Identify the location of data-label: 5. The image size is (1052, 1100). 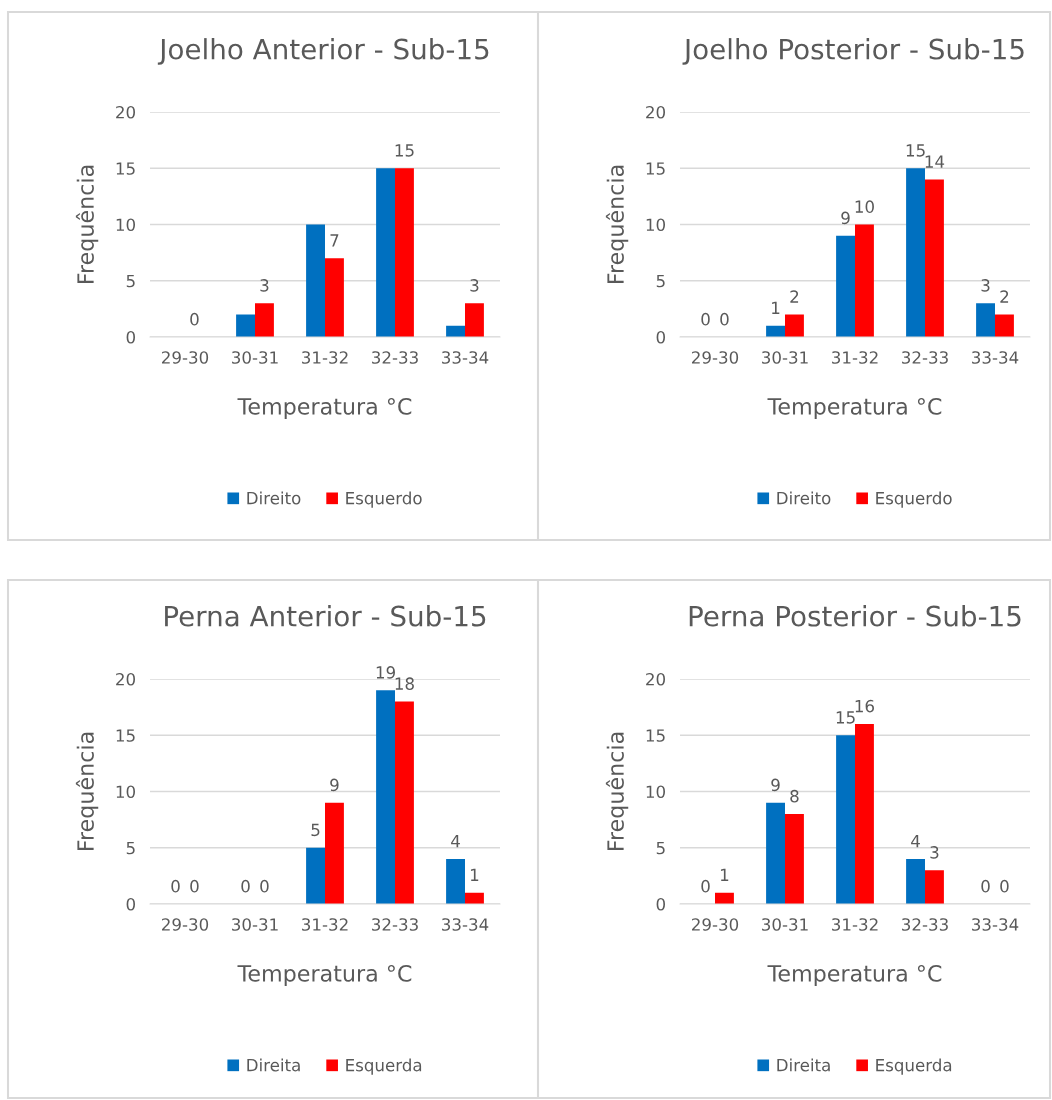
(315, 830).